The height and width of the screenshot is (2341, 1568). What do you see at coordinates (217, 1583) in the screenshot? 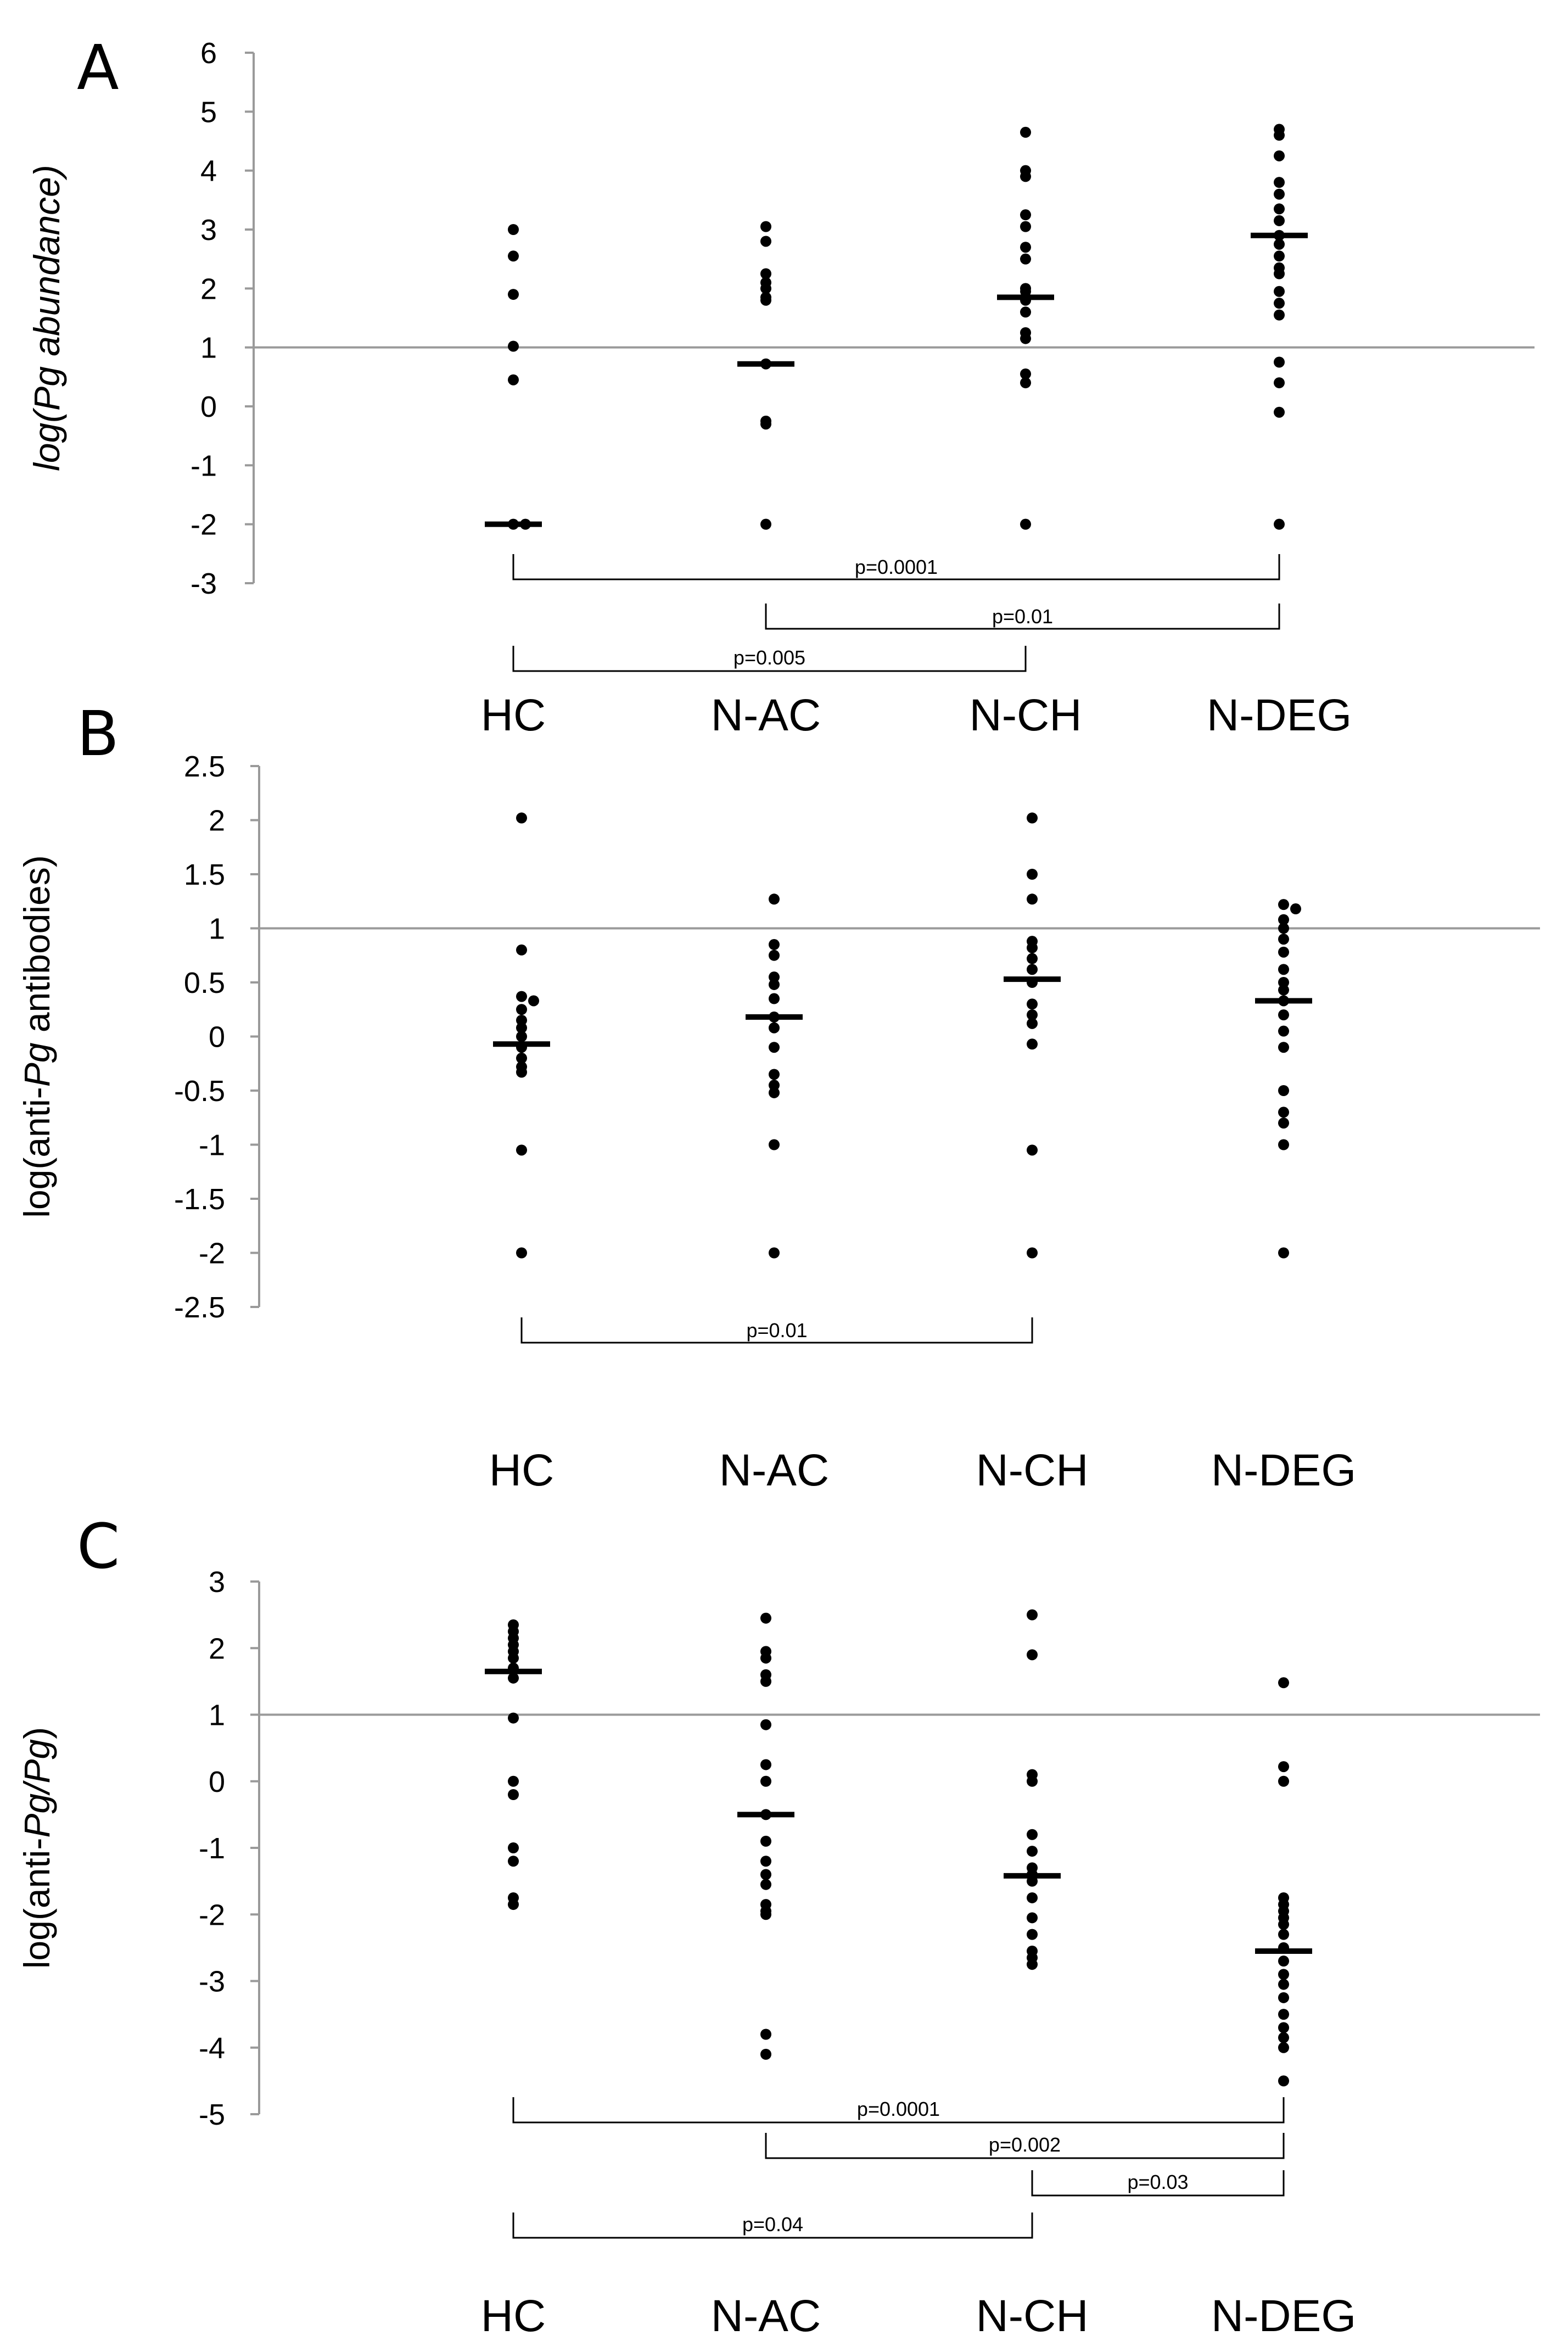
I see `panel-c-y-tick-label: 3` at bounding box center [217, 1583].